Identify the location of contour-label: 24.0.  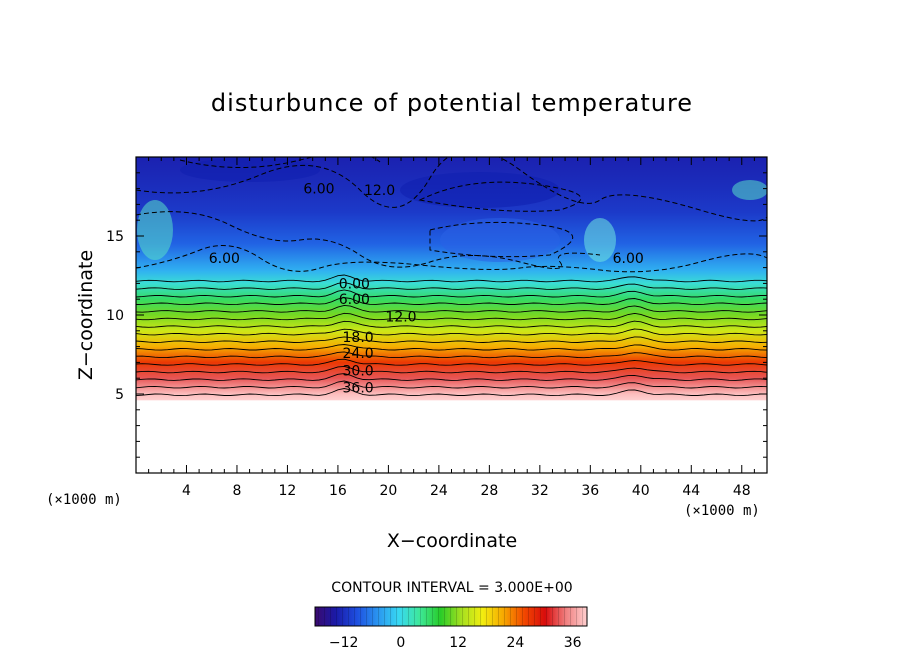
(358, 354).